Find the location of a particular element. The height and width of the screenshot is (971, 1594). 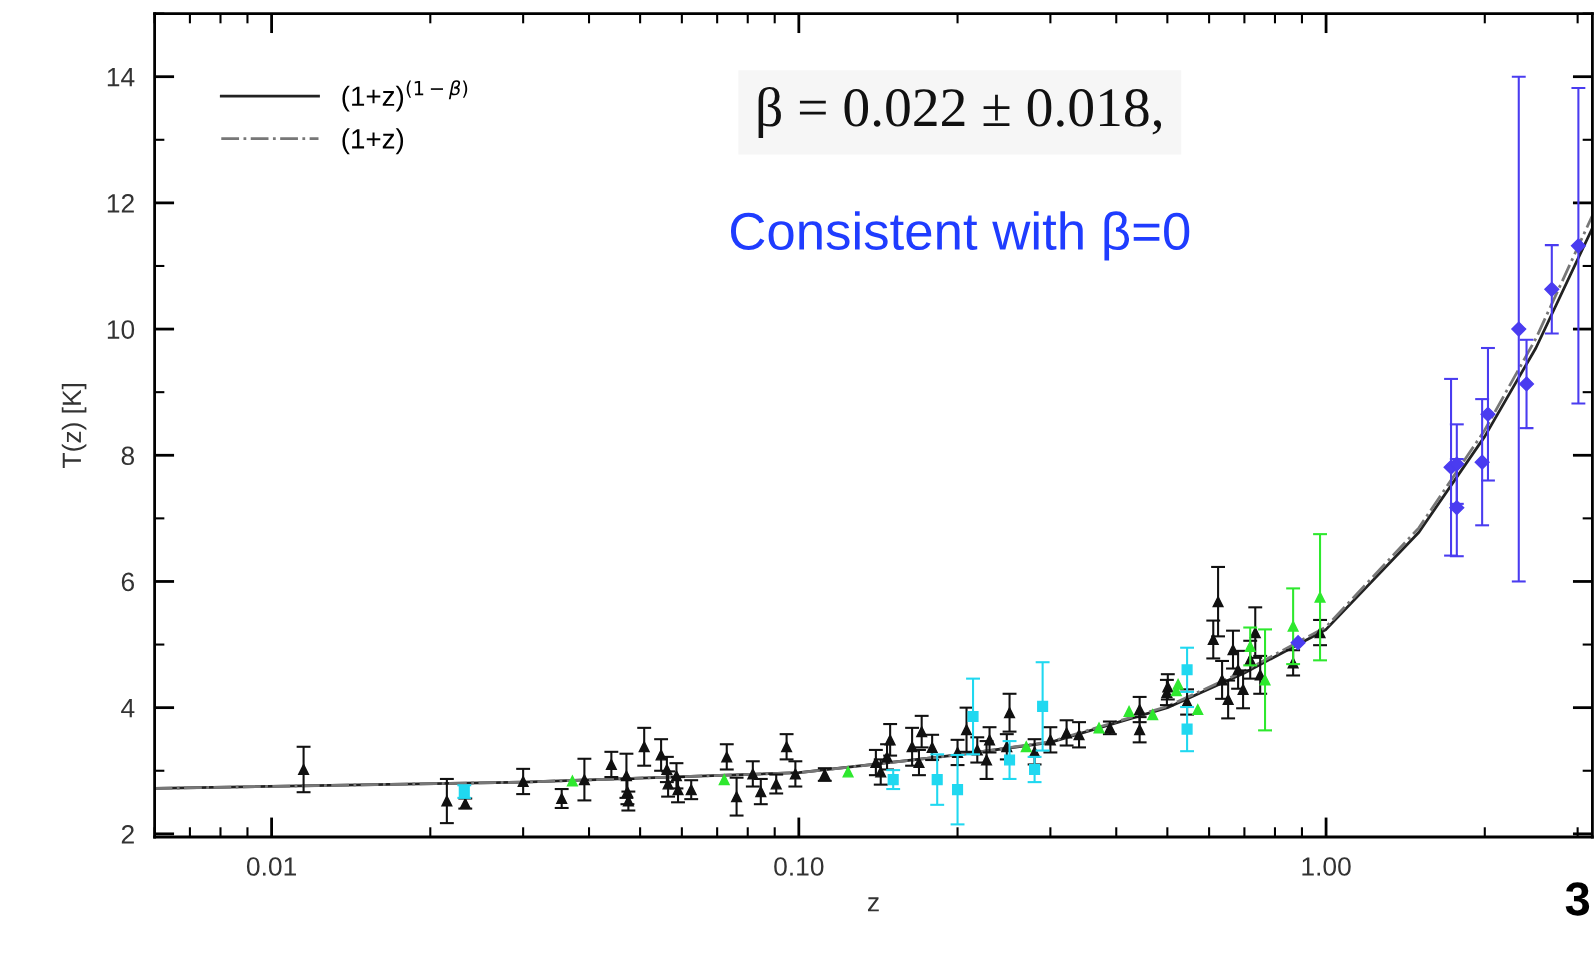

annotation: Consistent with β=0 is located at coordinates (960, 236).